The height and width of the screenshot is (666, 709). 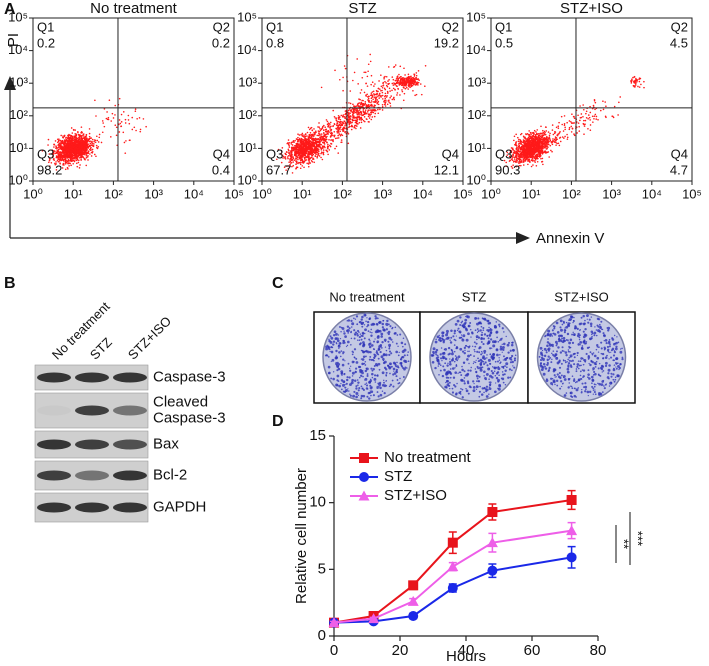 I want to click on x-tick-label: 10³, so click(x=382, y=193).